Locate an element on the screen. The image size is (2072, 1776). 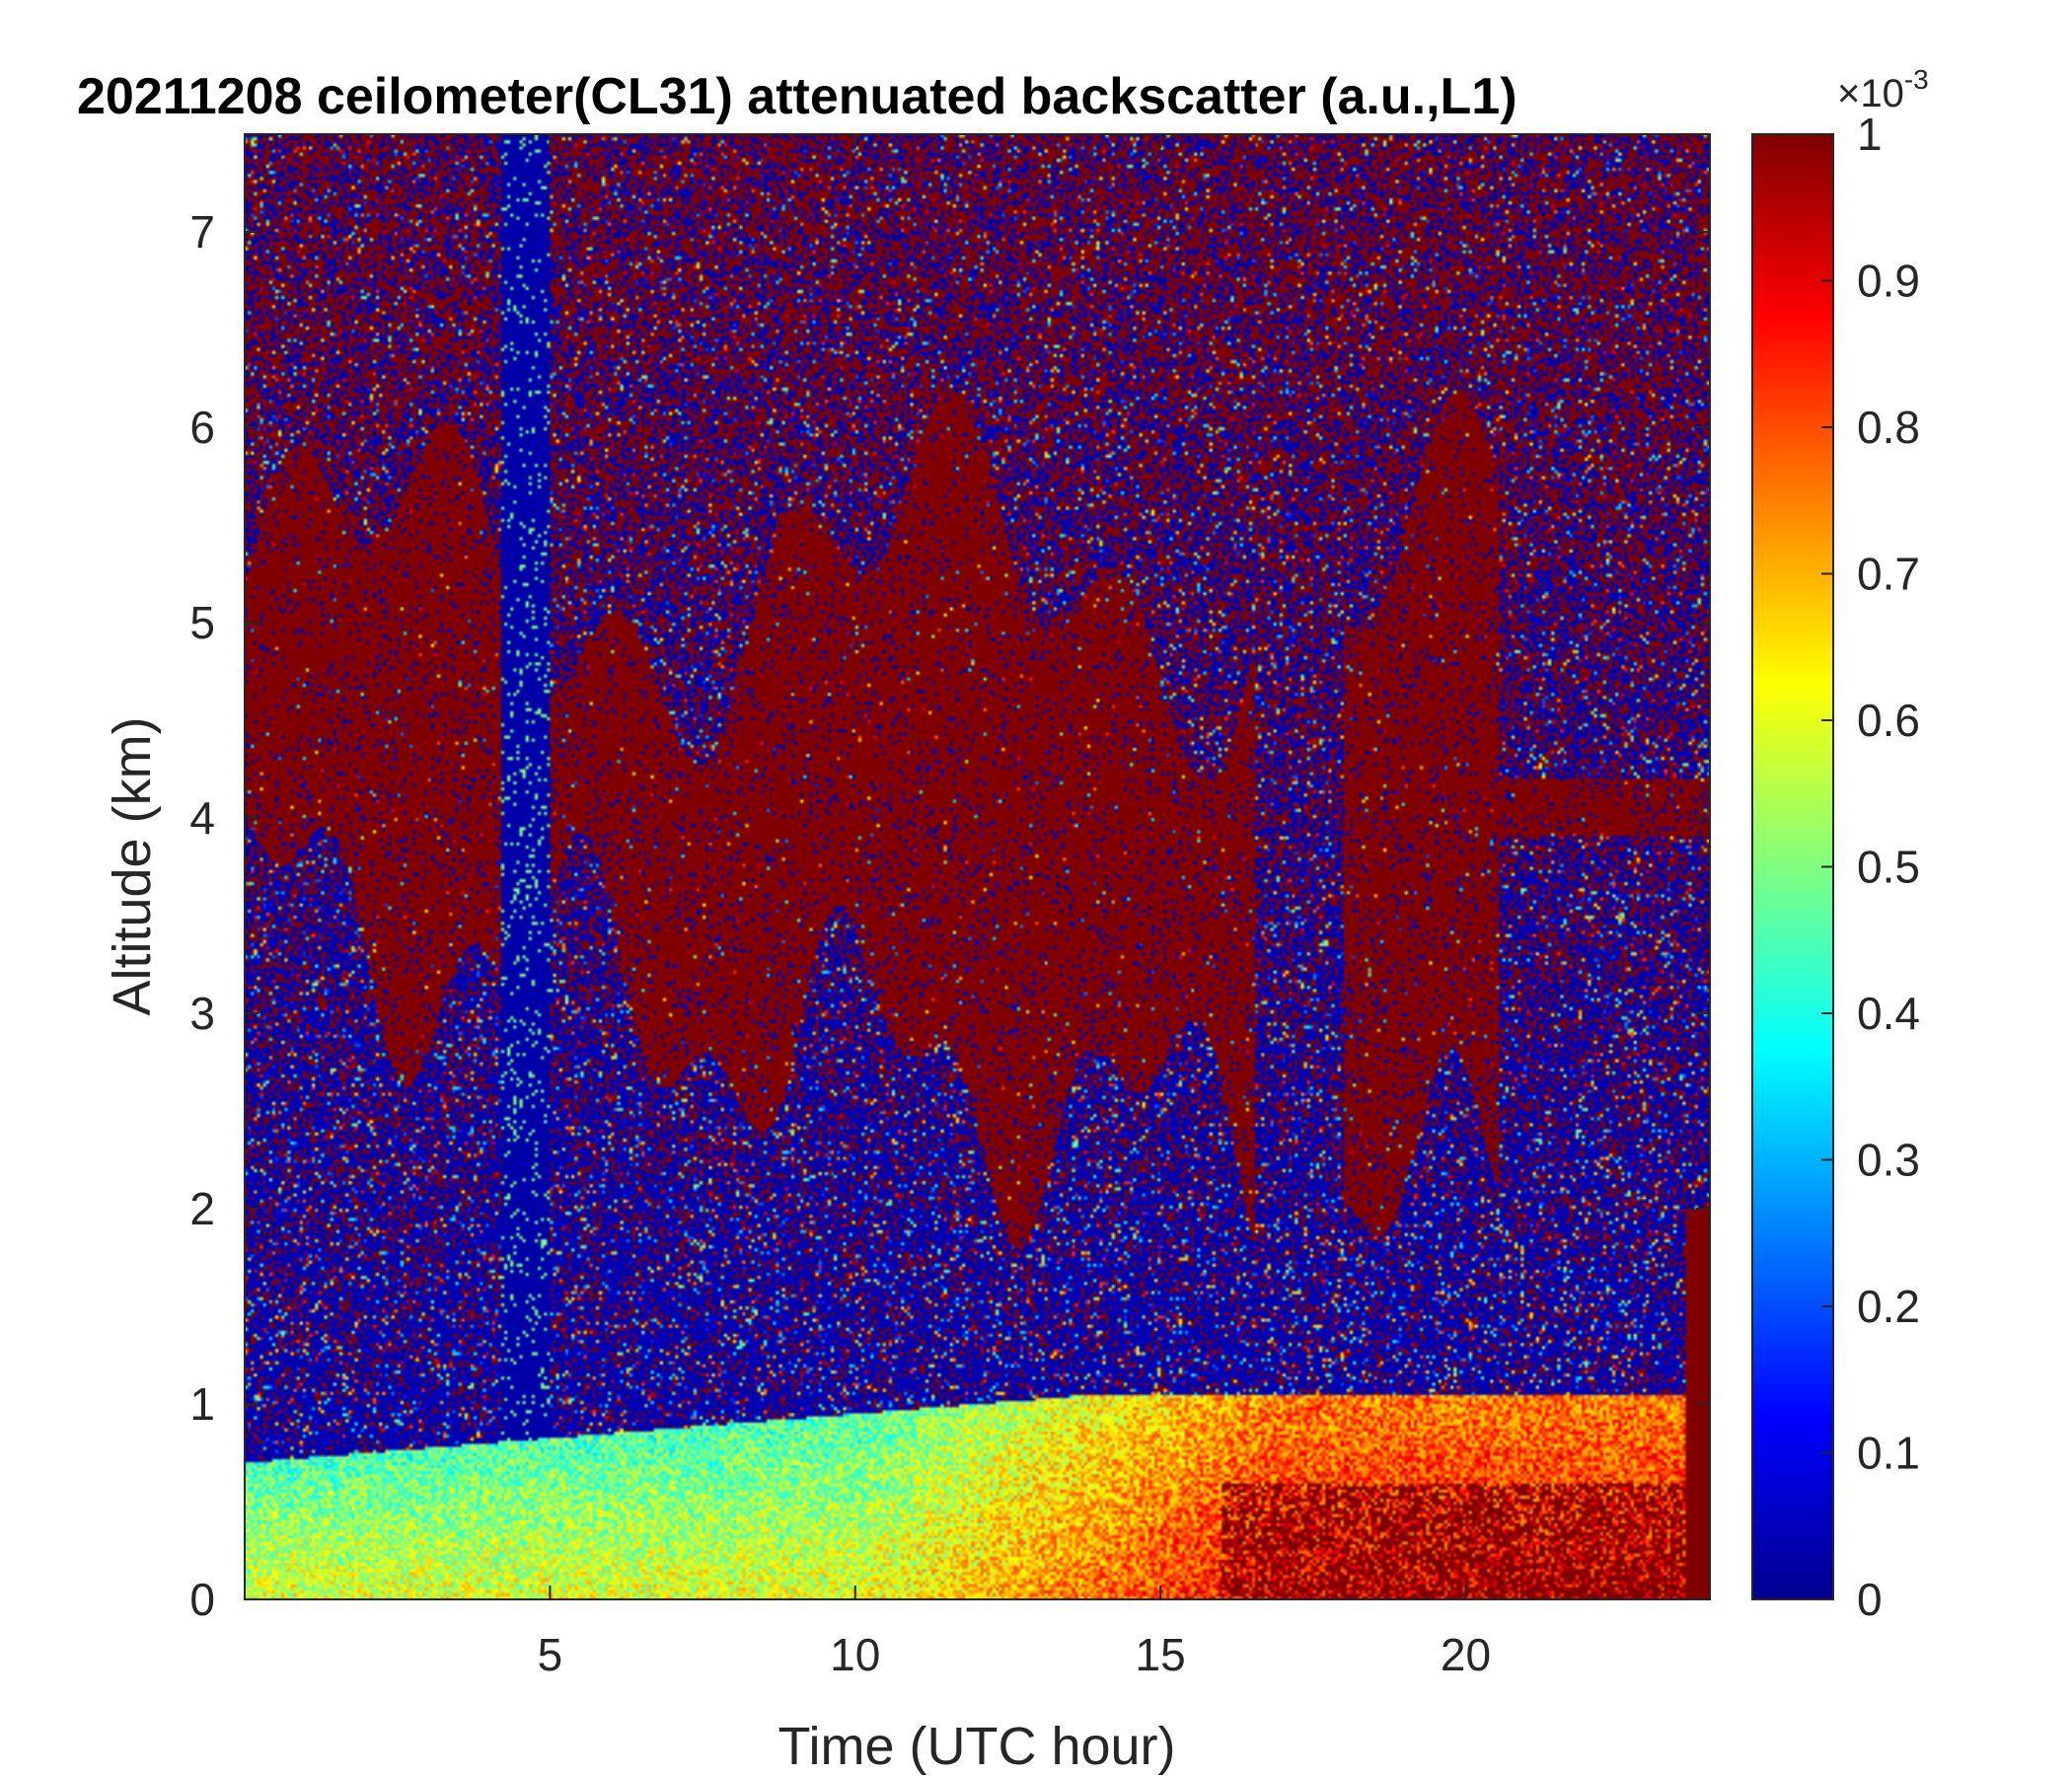
colorbar-tick-label: 0.9 is located at coordinates (1889, 281).